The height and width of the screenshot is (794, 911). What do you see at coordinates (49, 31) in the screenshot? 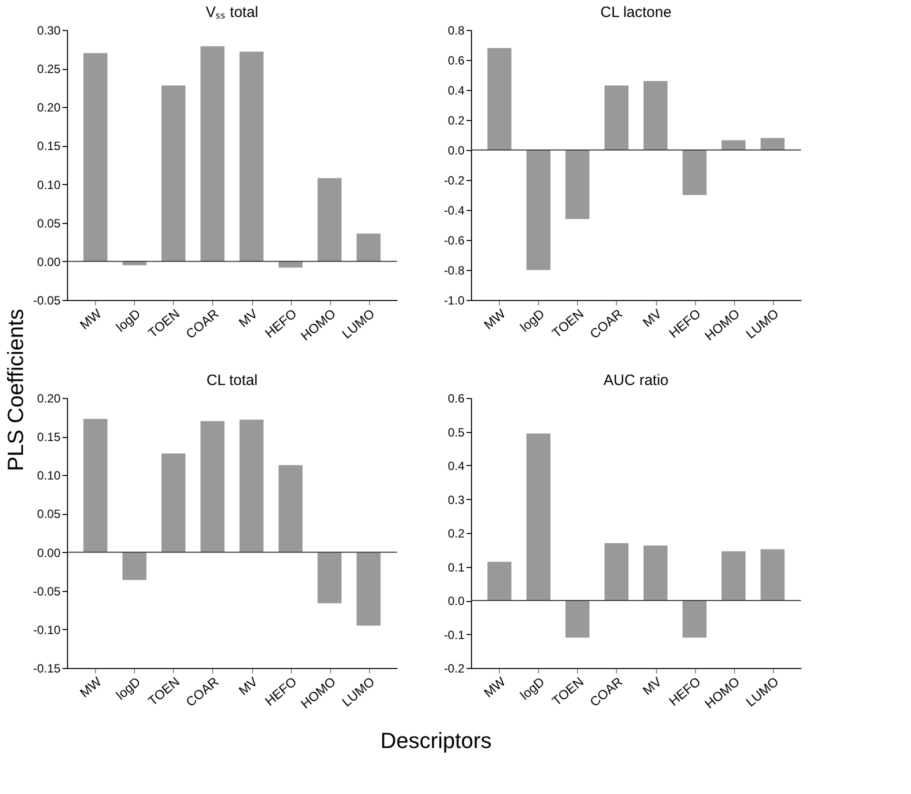
I see `y-tick-label: 0.30` at bounding box center [49, 31].